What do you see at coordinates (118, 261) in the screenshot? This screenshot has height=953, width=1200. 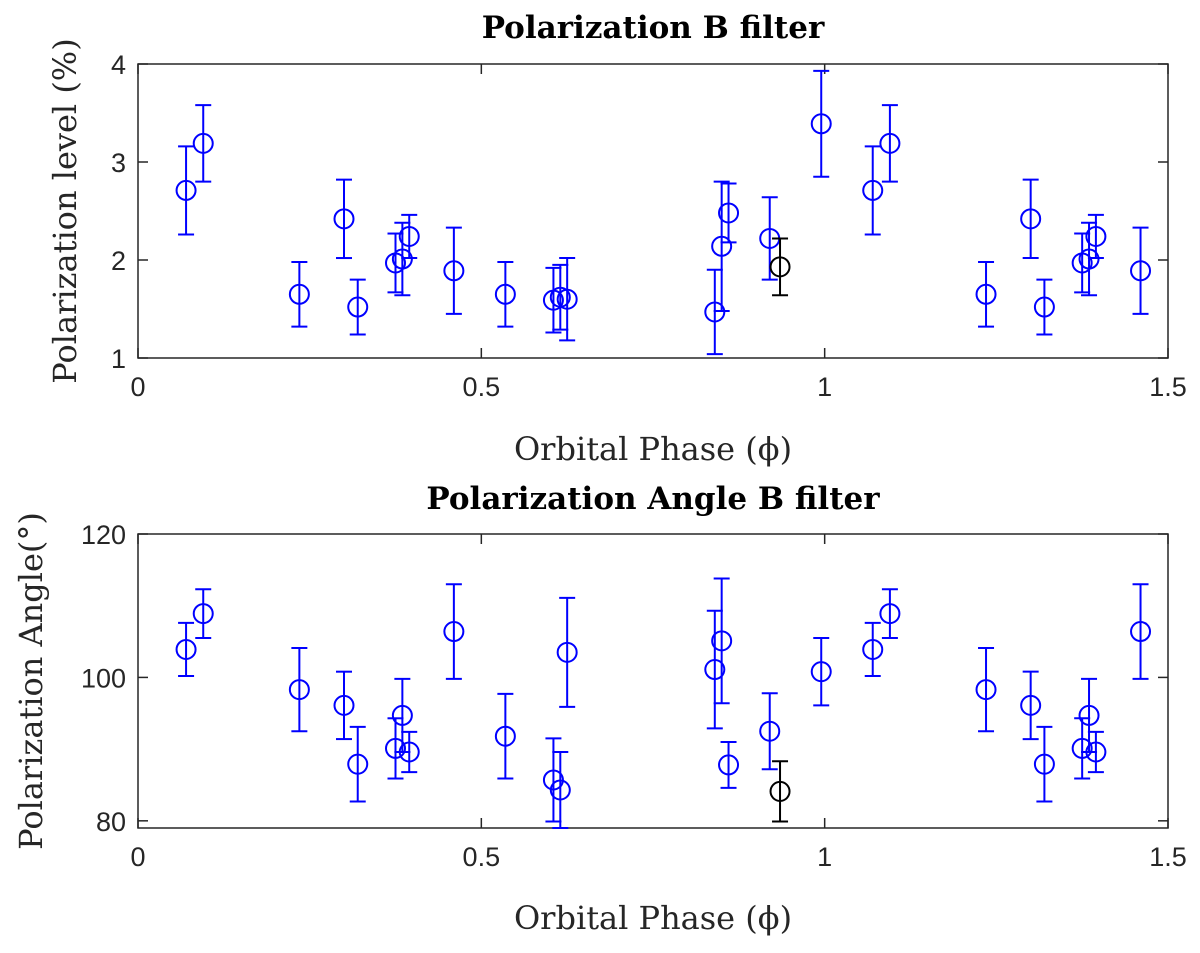 I see `y-tick-label: 2` at bounding box center [118, 261].